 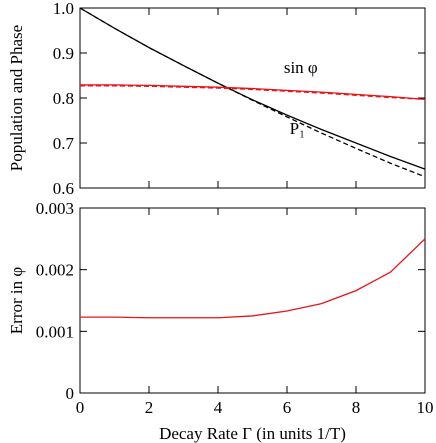 I want to click on y-axis-label: Error in φ, so click(x=16, y=301).